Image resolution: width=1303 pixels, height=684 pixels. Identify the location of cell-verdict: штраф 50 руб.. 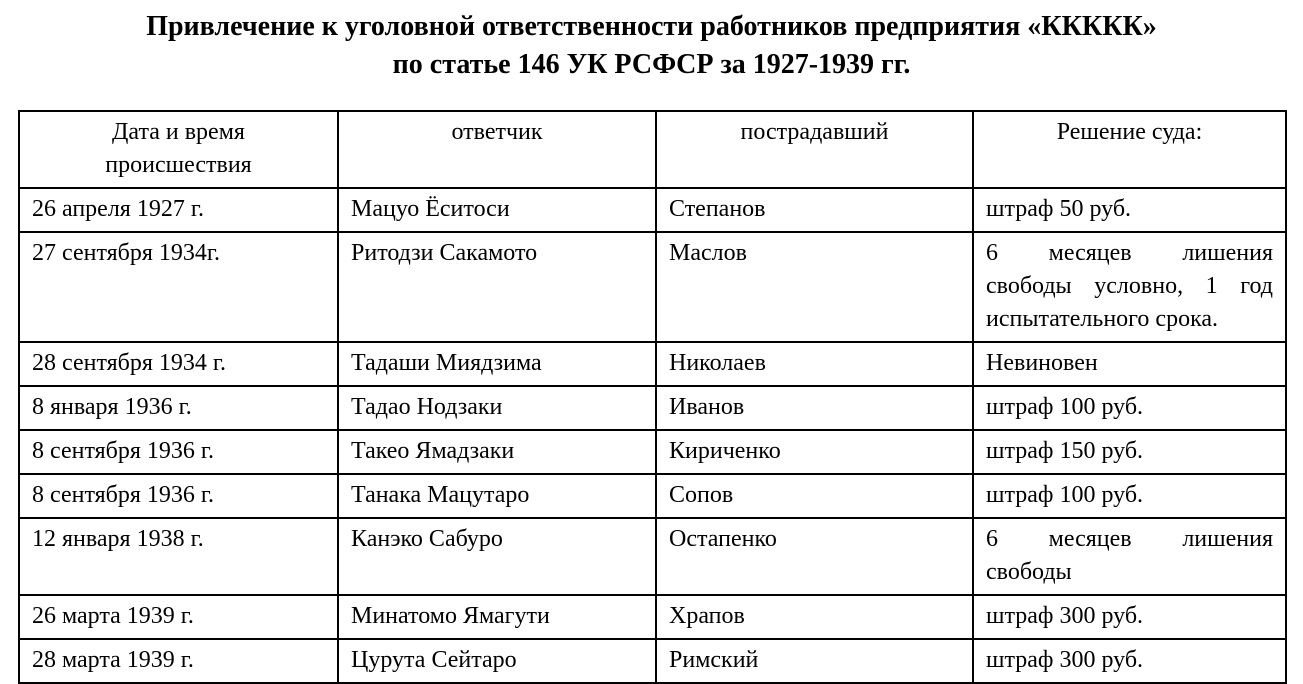
(1129, 210).